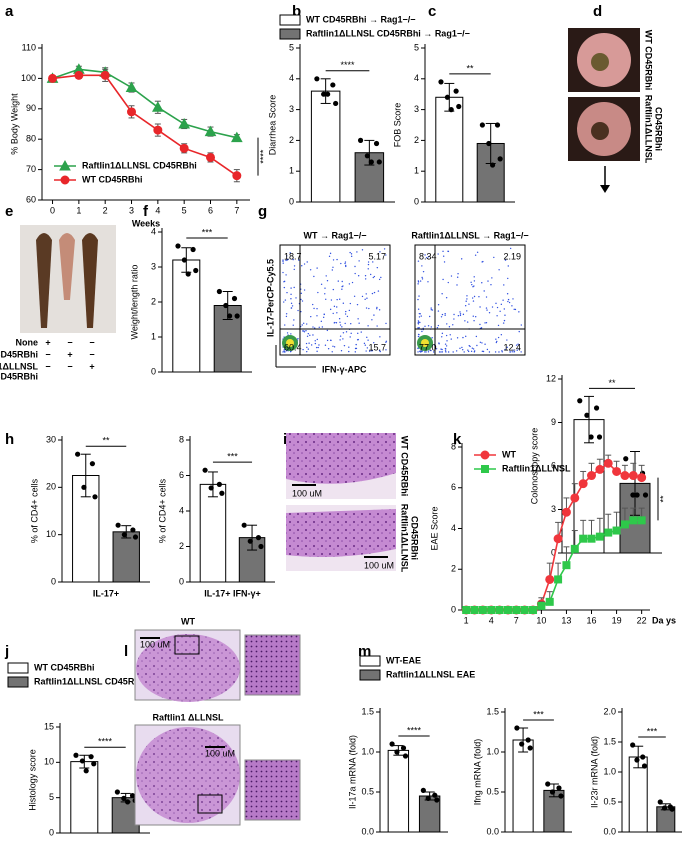 This screenshot has width=690, height=855. I want to click on panel-letter: i, so click(285, 439).